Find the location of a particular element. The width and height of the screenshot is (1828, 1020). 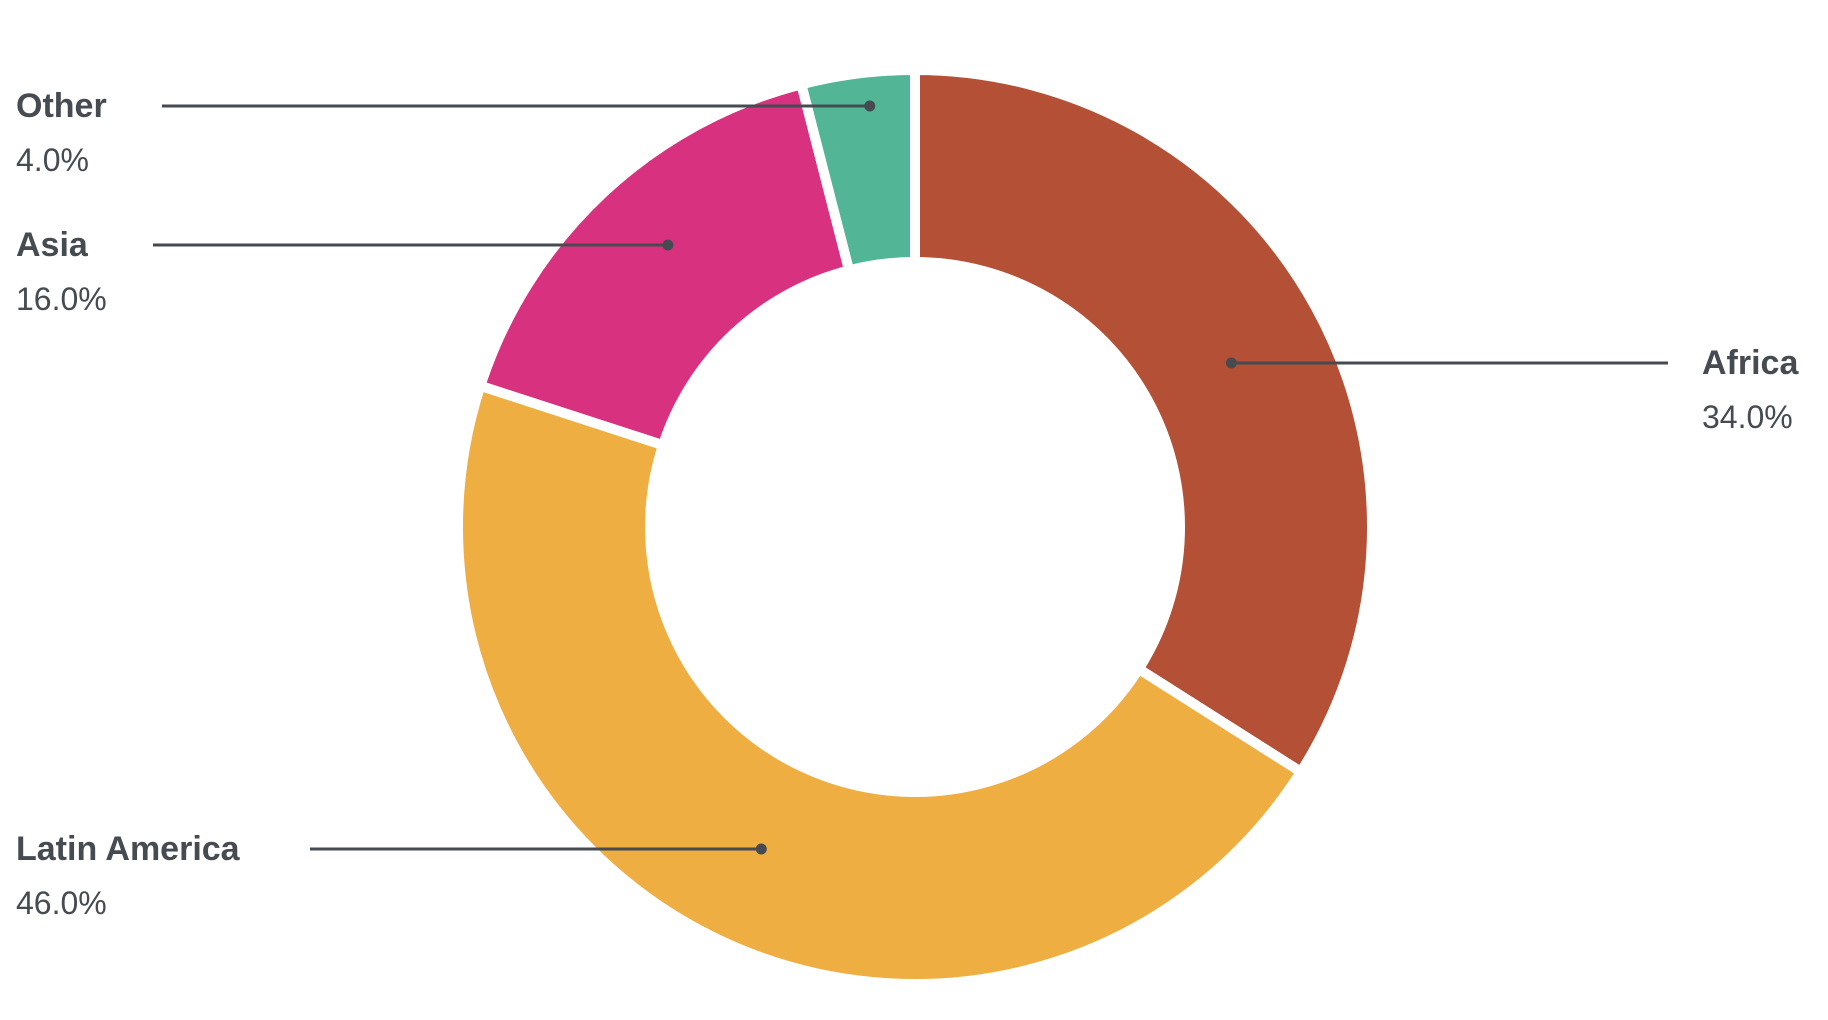

label-value-other: 4.0% is located at coordinates (52, 160).